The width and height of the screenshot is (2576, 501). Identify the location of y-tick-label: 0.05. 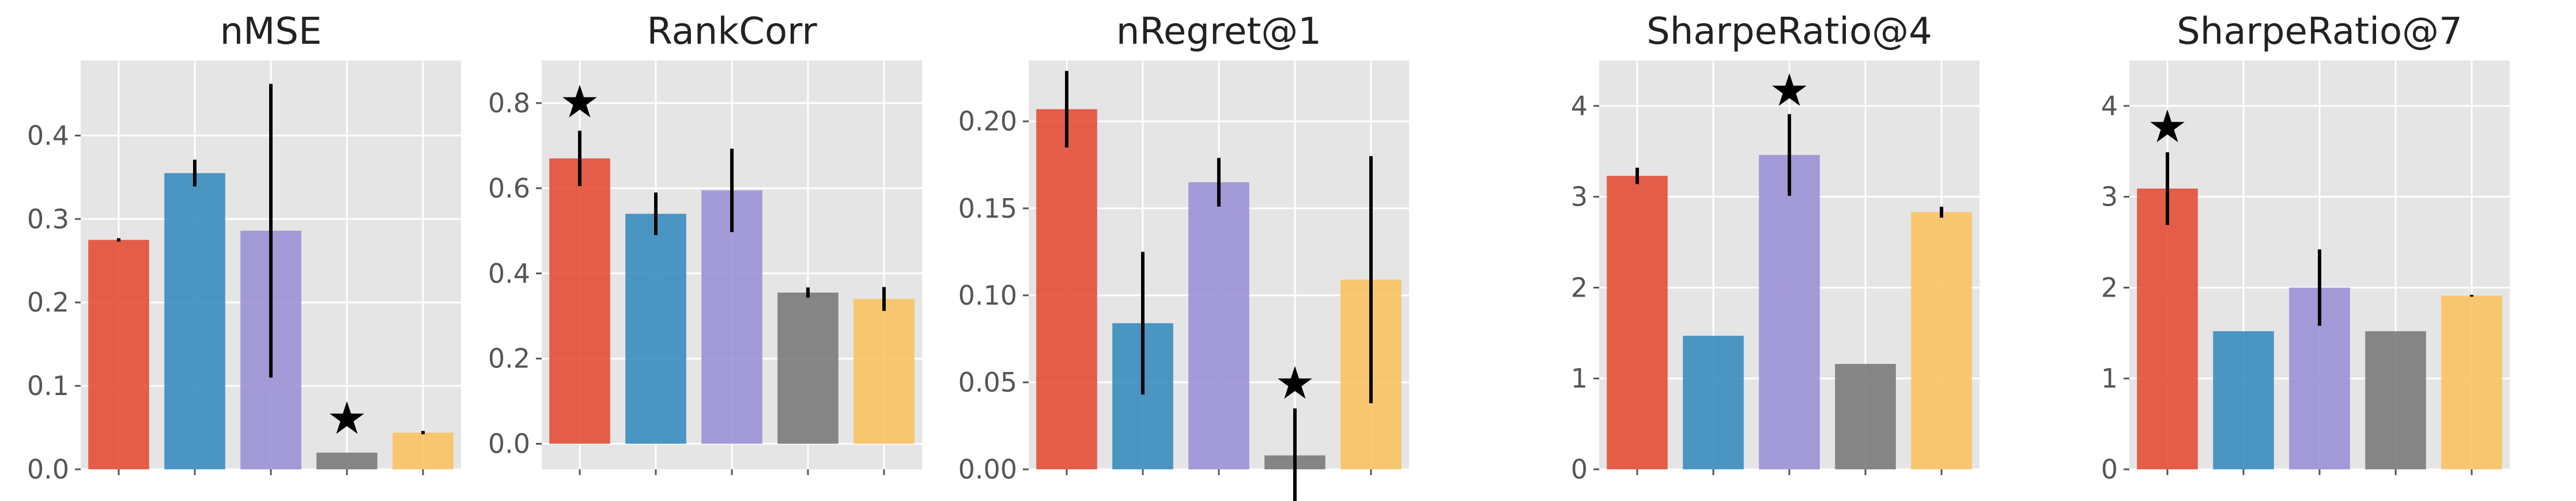
(987, 382).